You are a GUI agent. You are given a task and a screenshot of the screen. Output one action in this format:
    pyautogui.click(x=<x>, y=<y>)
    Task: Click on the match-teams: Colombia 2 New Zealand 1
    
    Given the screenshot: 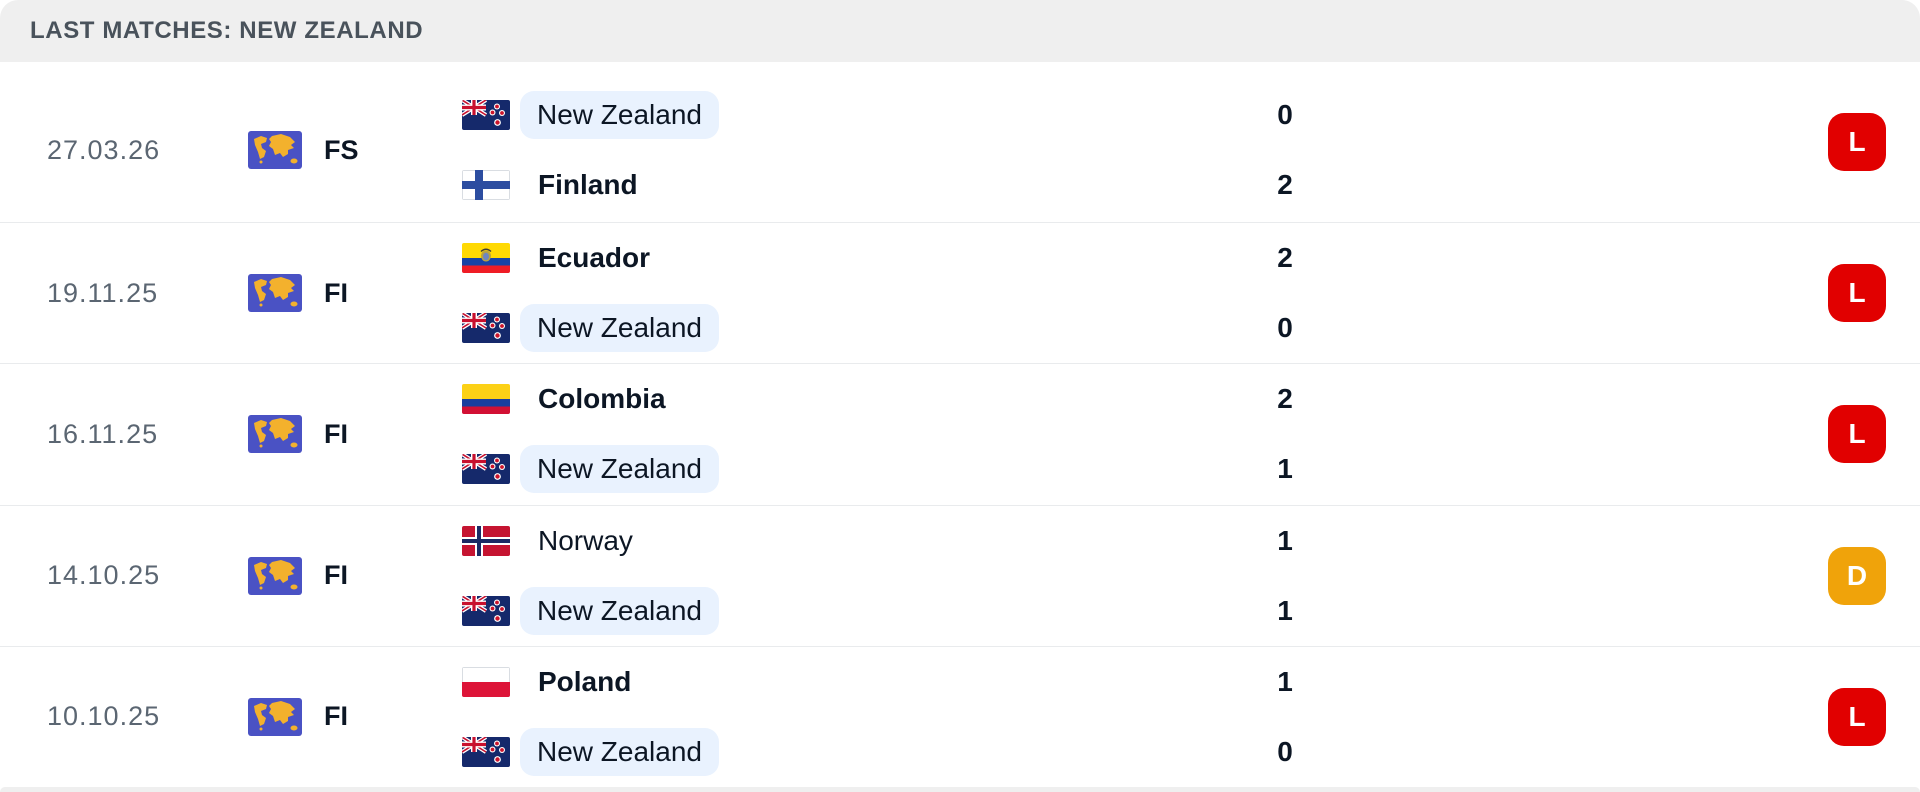 What is the action you would take?
    pyautogui.click(x=1191, y=434)
    